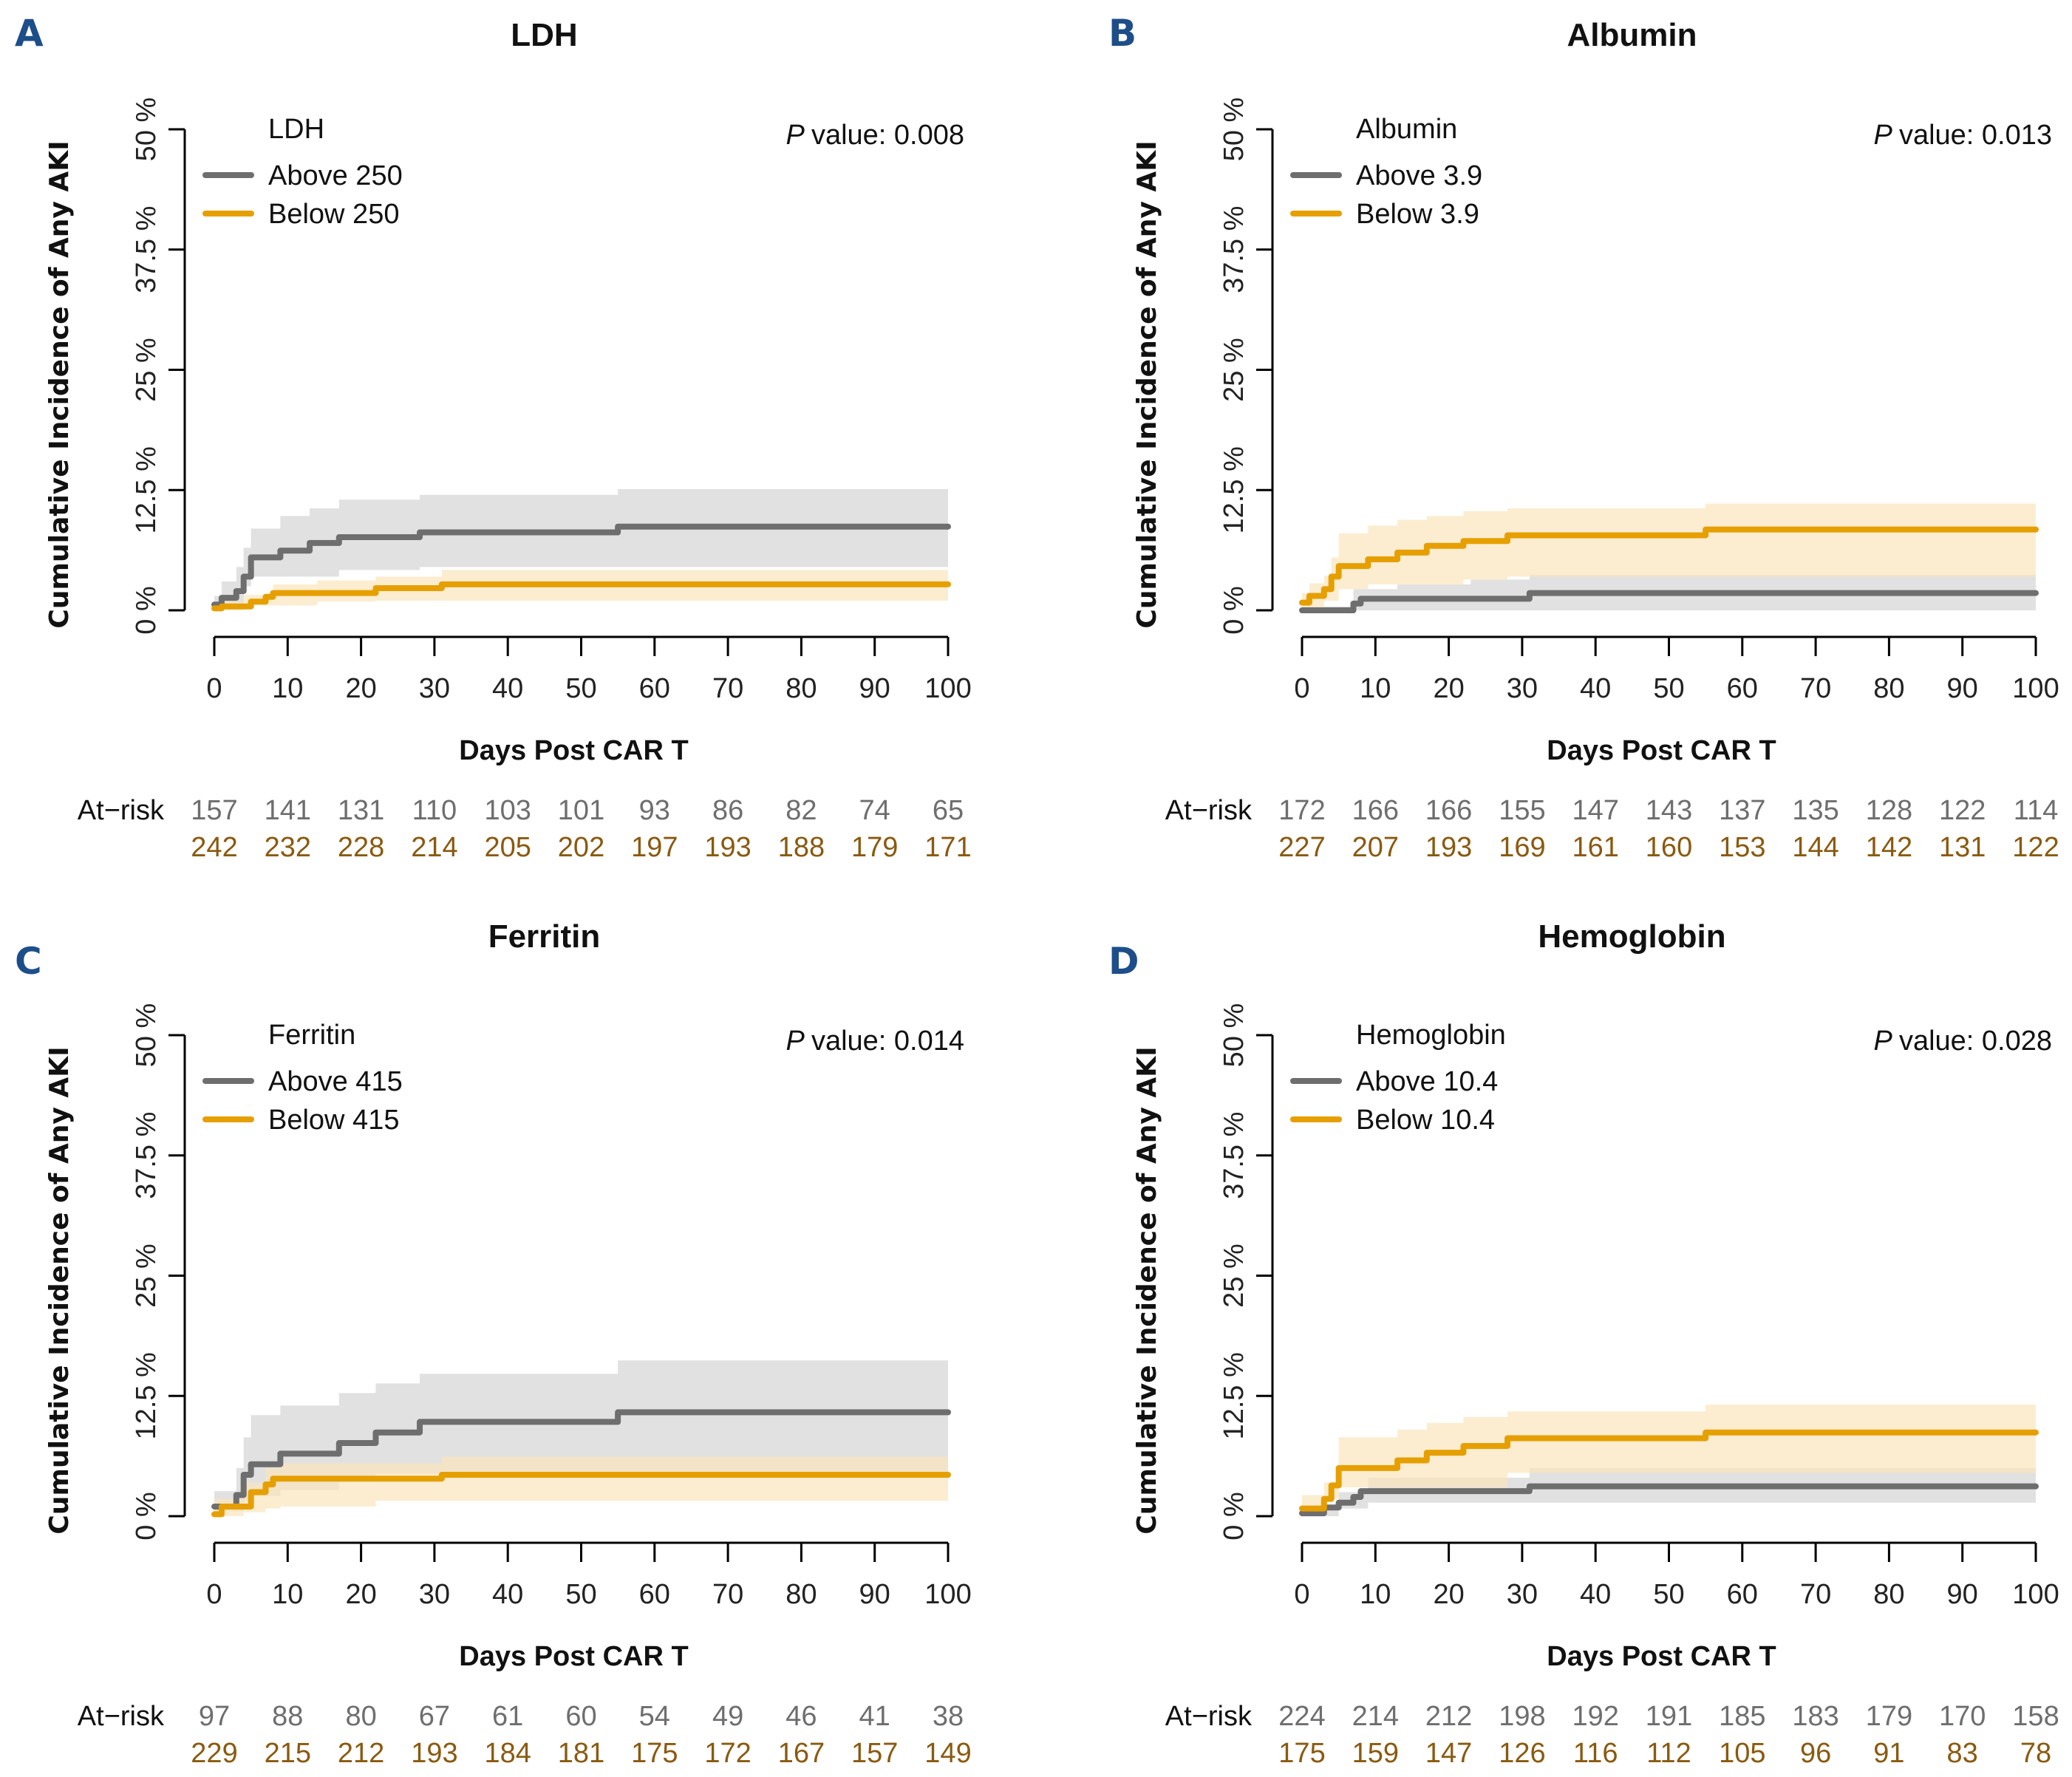 The width and height of the screenshot is (2072, 1777). Describe the element at coordinates (1301, 1753) in the screenshot. I see `at-risk-below: 175` at that location.